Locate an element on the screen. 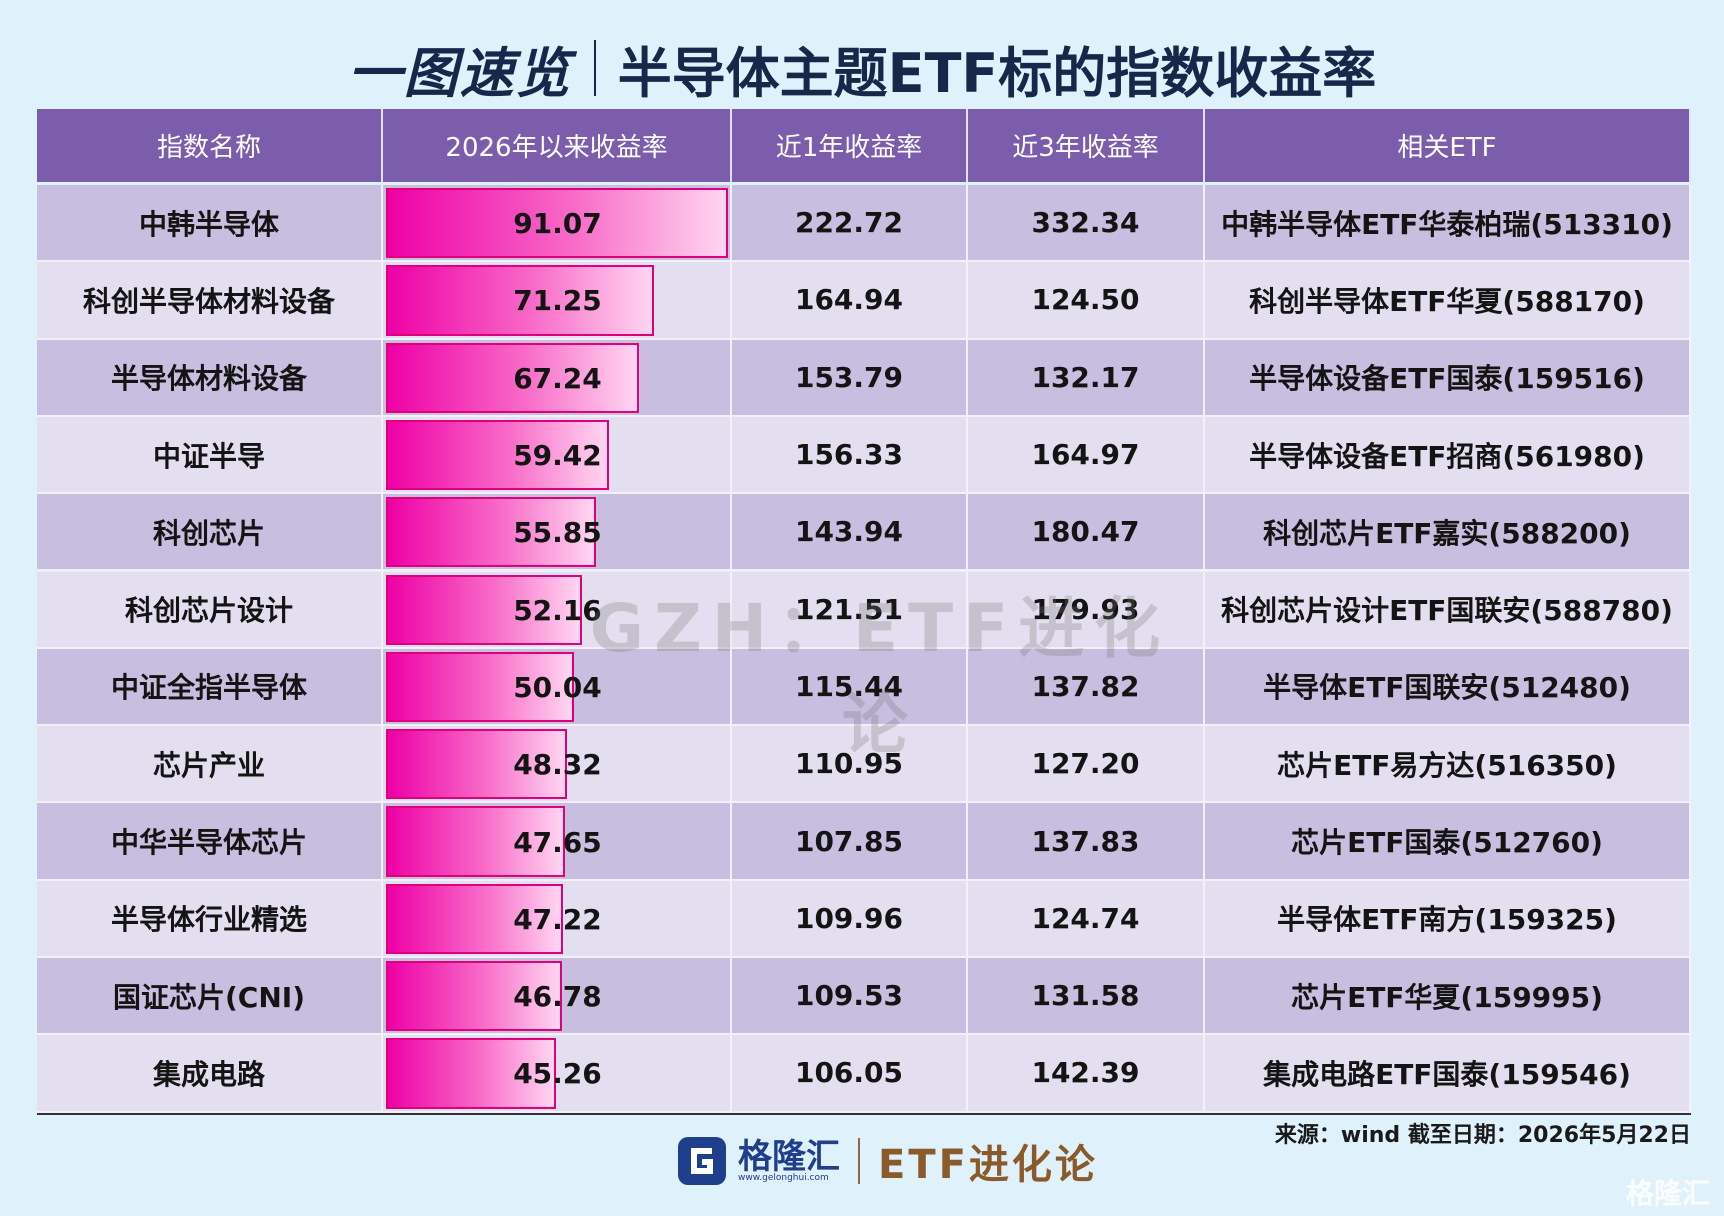  table-cell: 科创半导体ETF华夏(588170) is located at coordinates (1448, 301).